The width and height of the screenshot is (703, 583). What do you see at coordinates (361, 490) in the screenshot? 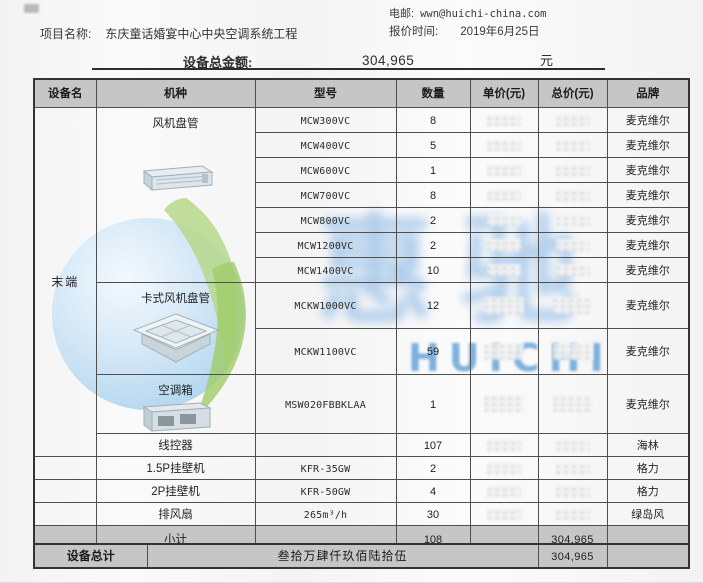
I see `table-row: 2P挂壁机 KFR-50GW 4 格力` at bounding box center [361, 490].